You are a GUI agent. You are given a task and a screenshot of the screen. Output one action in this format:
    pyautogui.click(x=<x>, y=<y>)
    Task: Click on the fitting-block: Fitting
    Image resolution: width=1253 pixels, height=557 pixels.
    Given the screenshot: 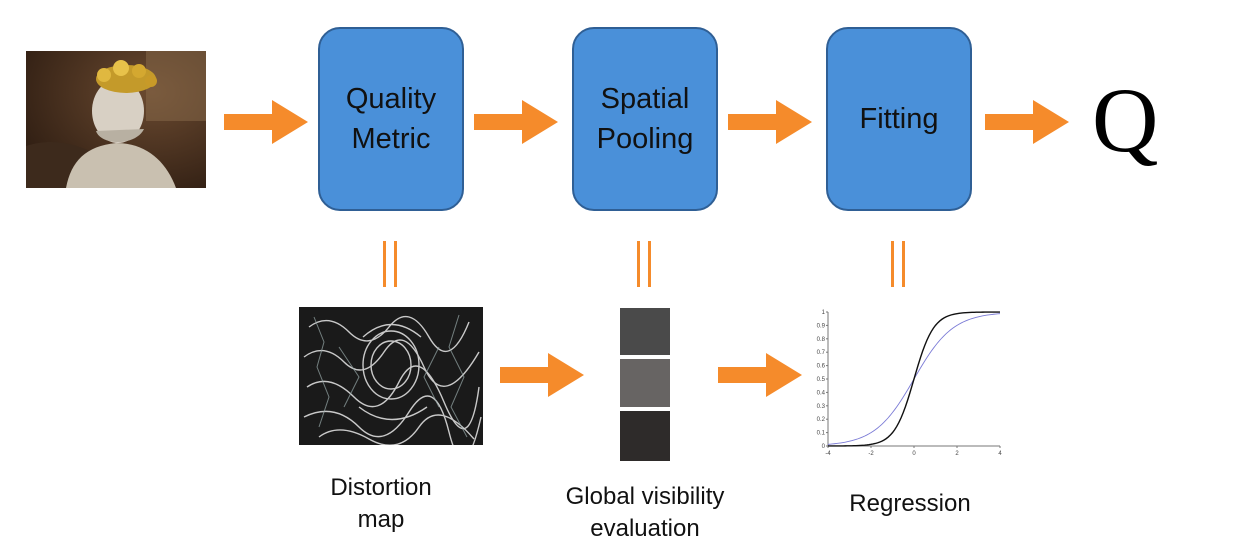 What is the action you would take?
    pyautogui.click(x=899, y=119)
    